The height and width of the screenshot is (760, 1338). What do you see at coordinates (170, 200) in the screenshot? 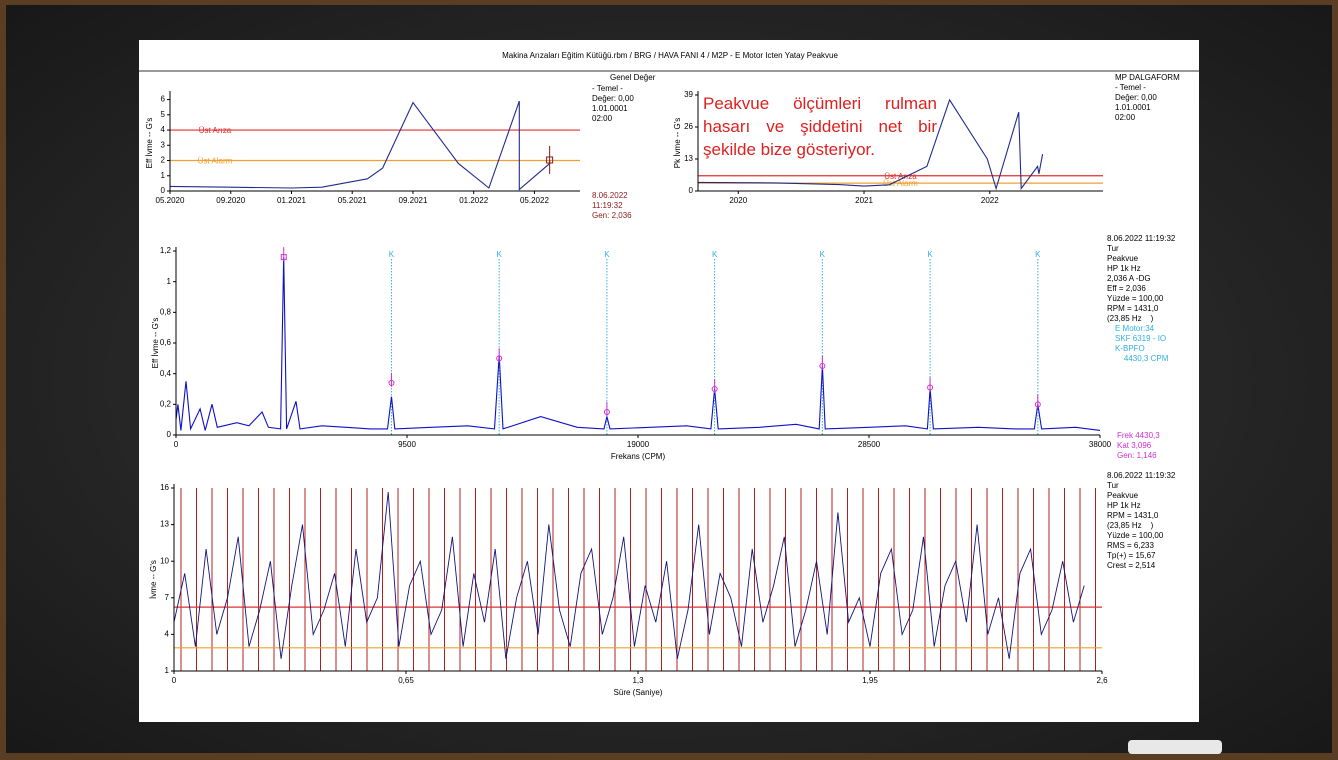
I see `x-tick-label: 05.2020` at bounding box center [170, 200].